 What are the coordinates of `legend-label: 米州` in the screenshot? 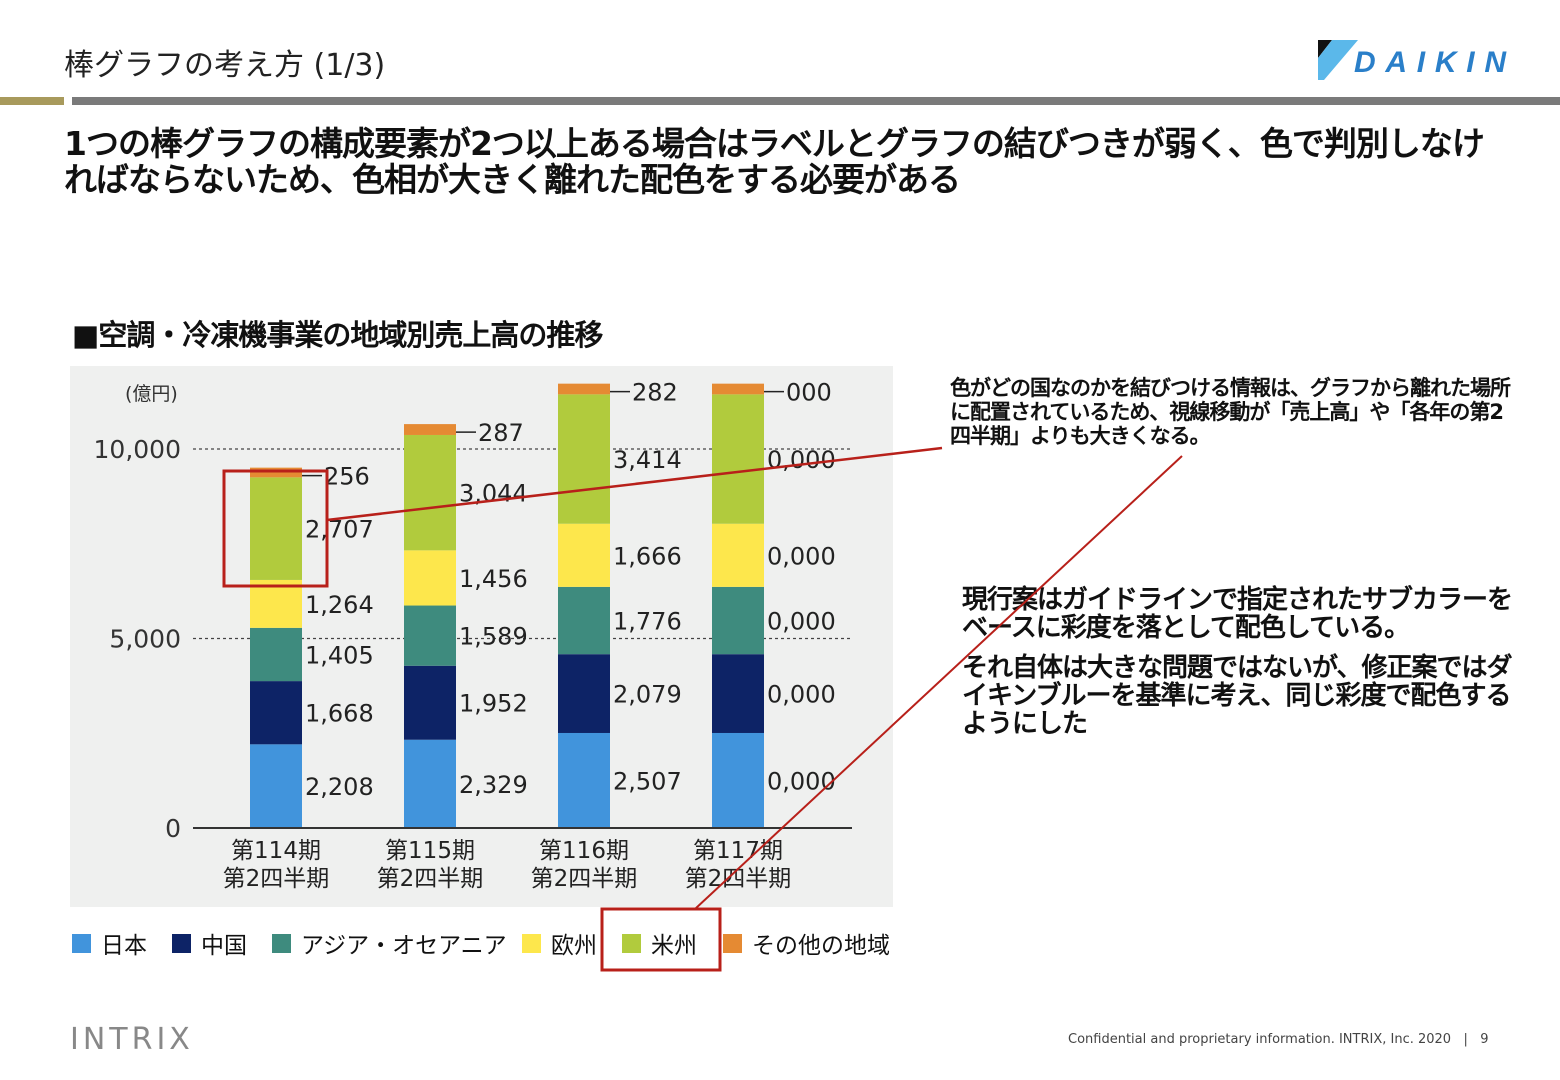 It's located at (674, 946).